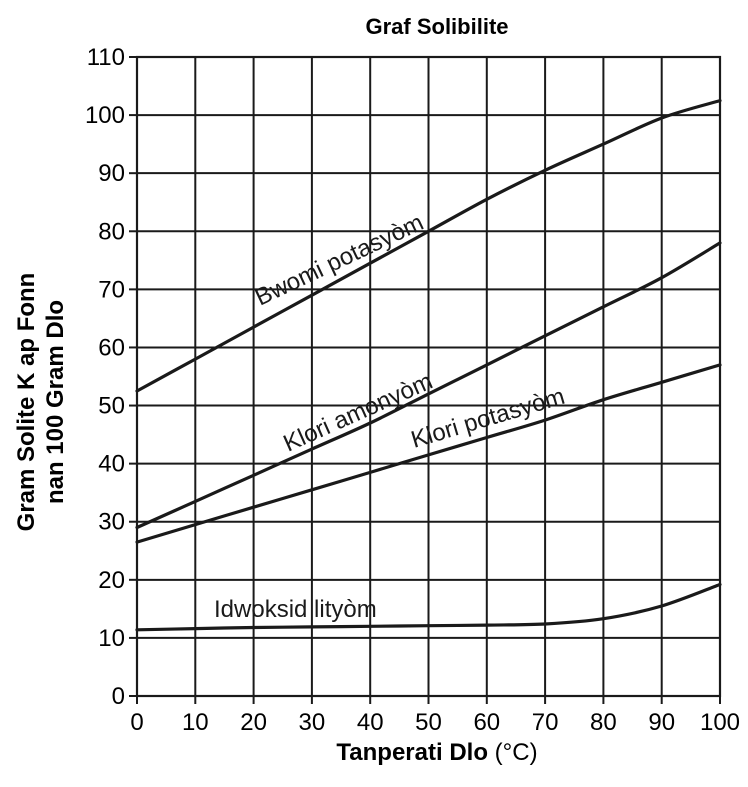 This screenshot has height=787, width=748. I want to click on y-tick-label-60: 60, so click(111, 347).